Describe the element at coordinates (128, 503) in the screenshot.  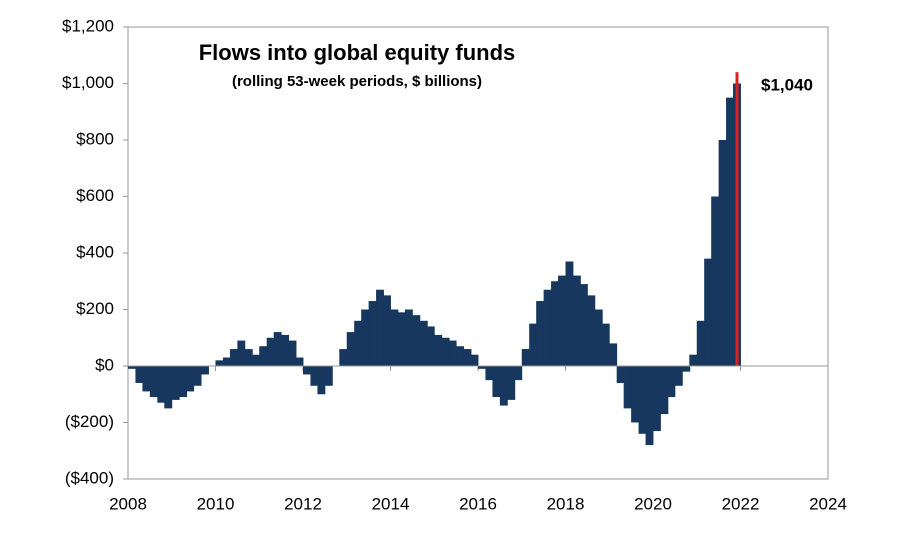
I see `x-tick-label: 2008` at that location.